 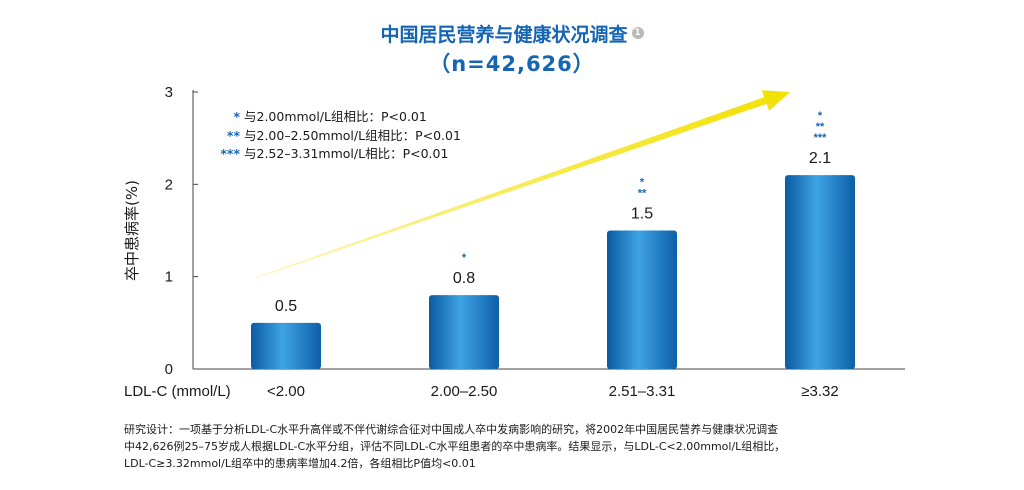 What do you see at coordinates (637, 33) in the screenshot?
I see `reference-marker-icon: 1` at bounding box center [637, 33].